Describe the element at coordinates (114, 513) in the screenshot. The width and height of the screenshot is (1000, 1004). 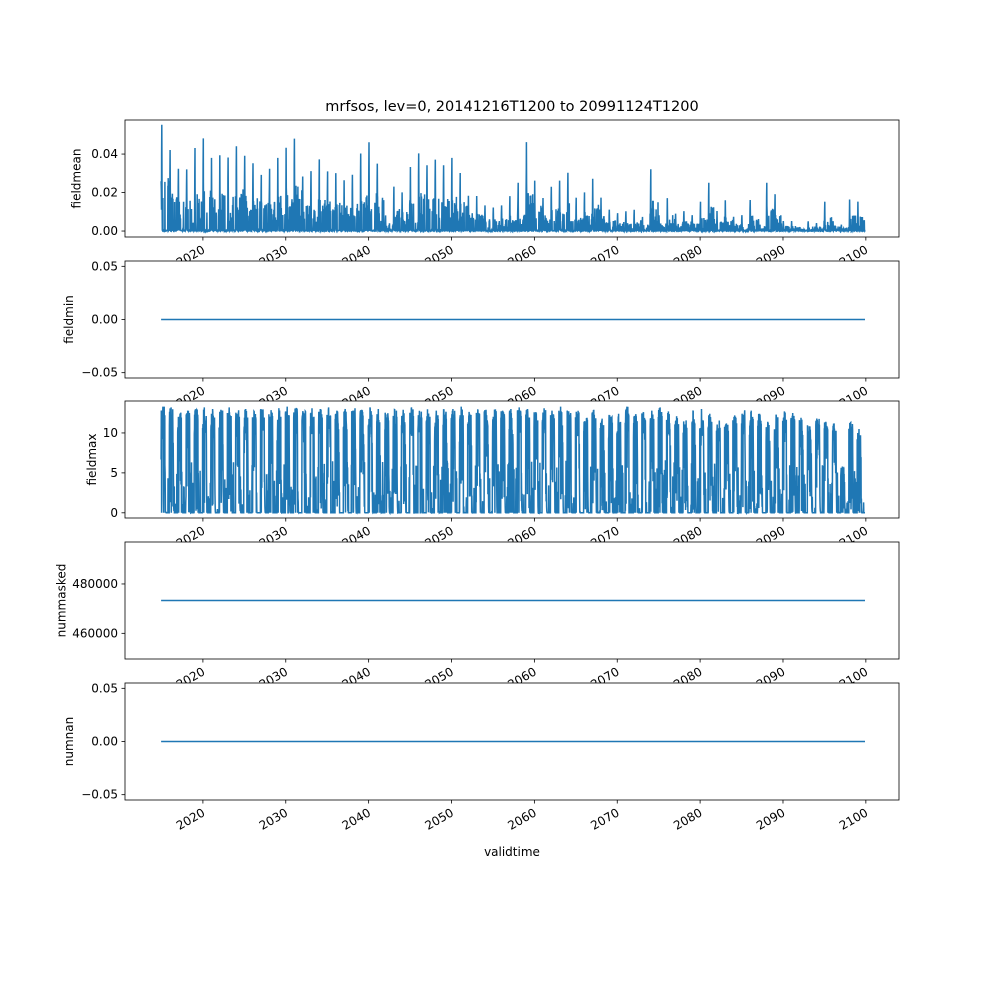
I see `fieldmax-y-tick-label: 0` at that location.